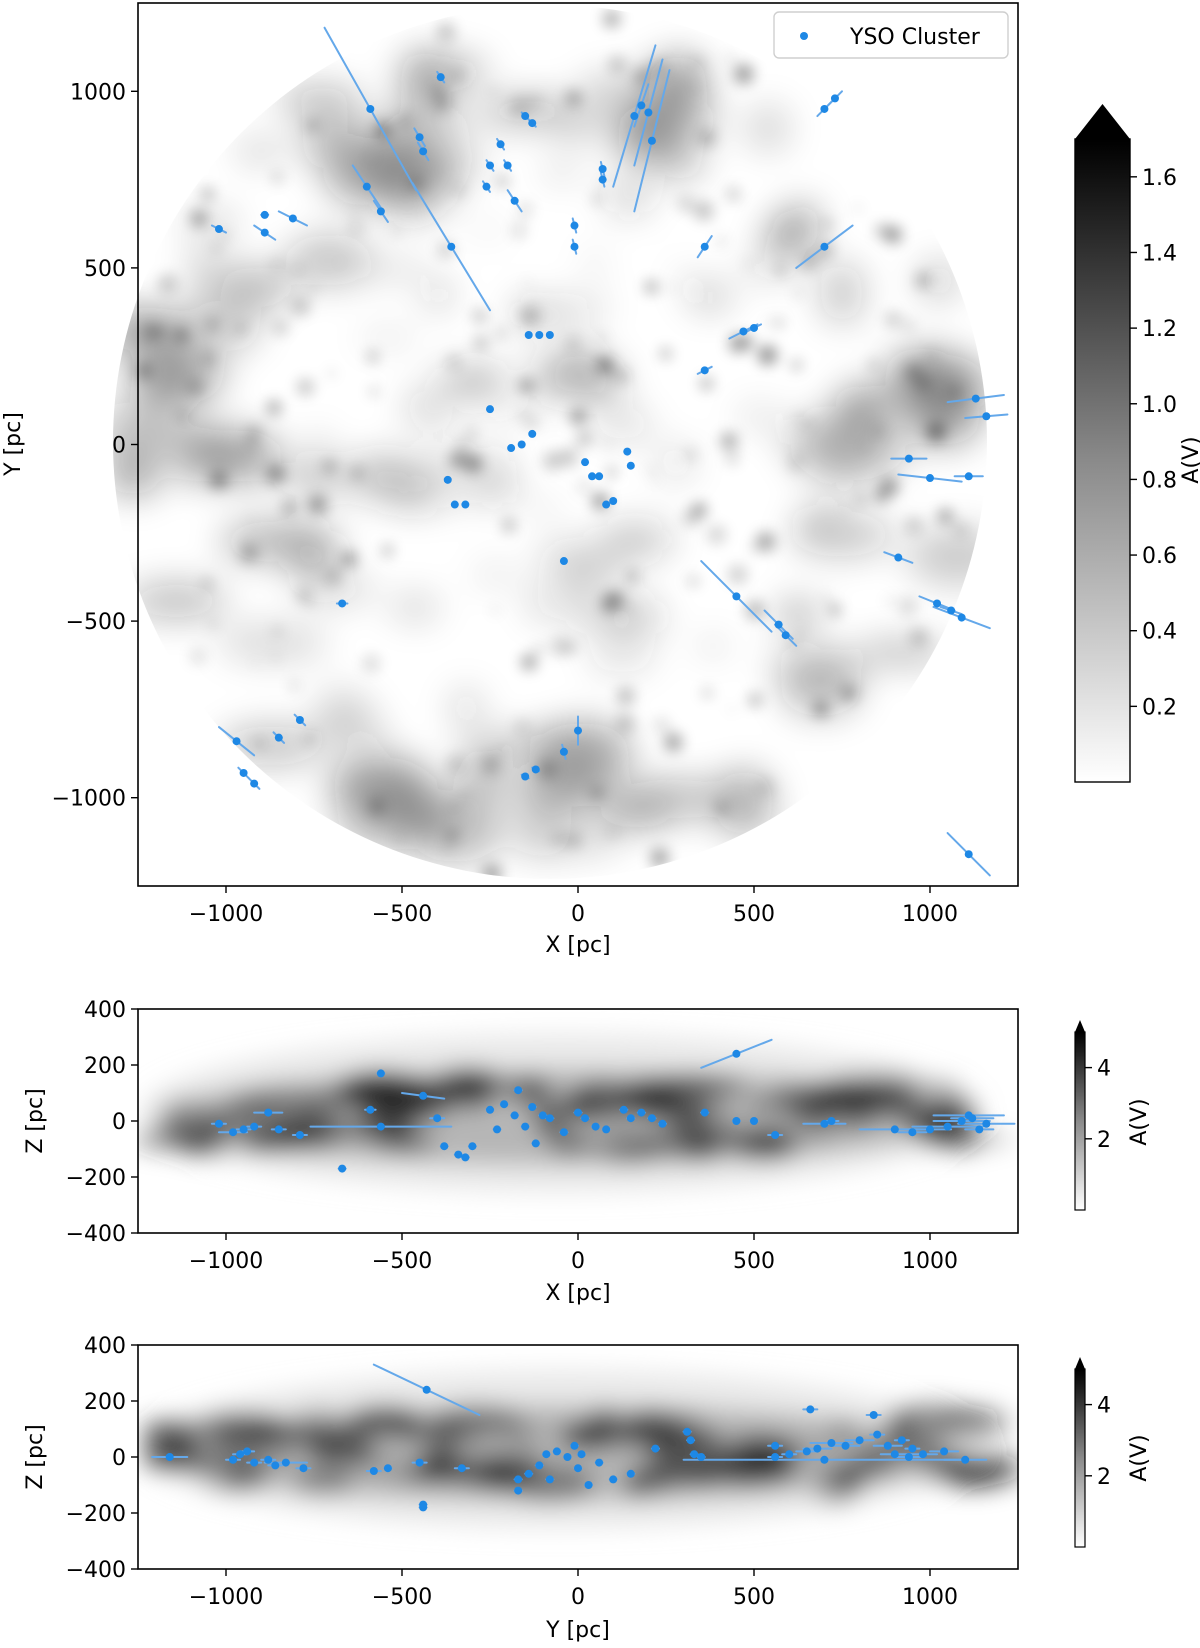 The height and width of the screenshot is (1648, 1200). I want to click on panel-yz-ytick-label: 0, so click(119, 1458).